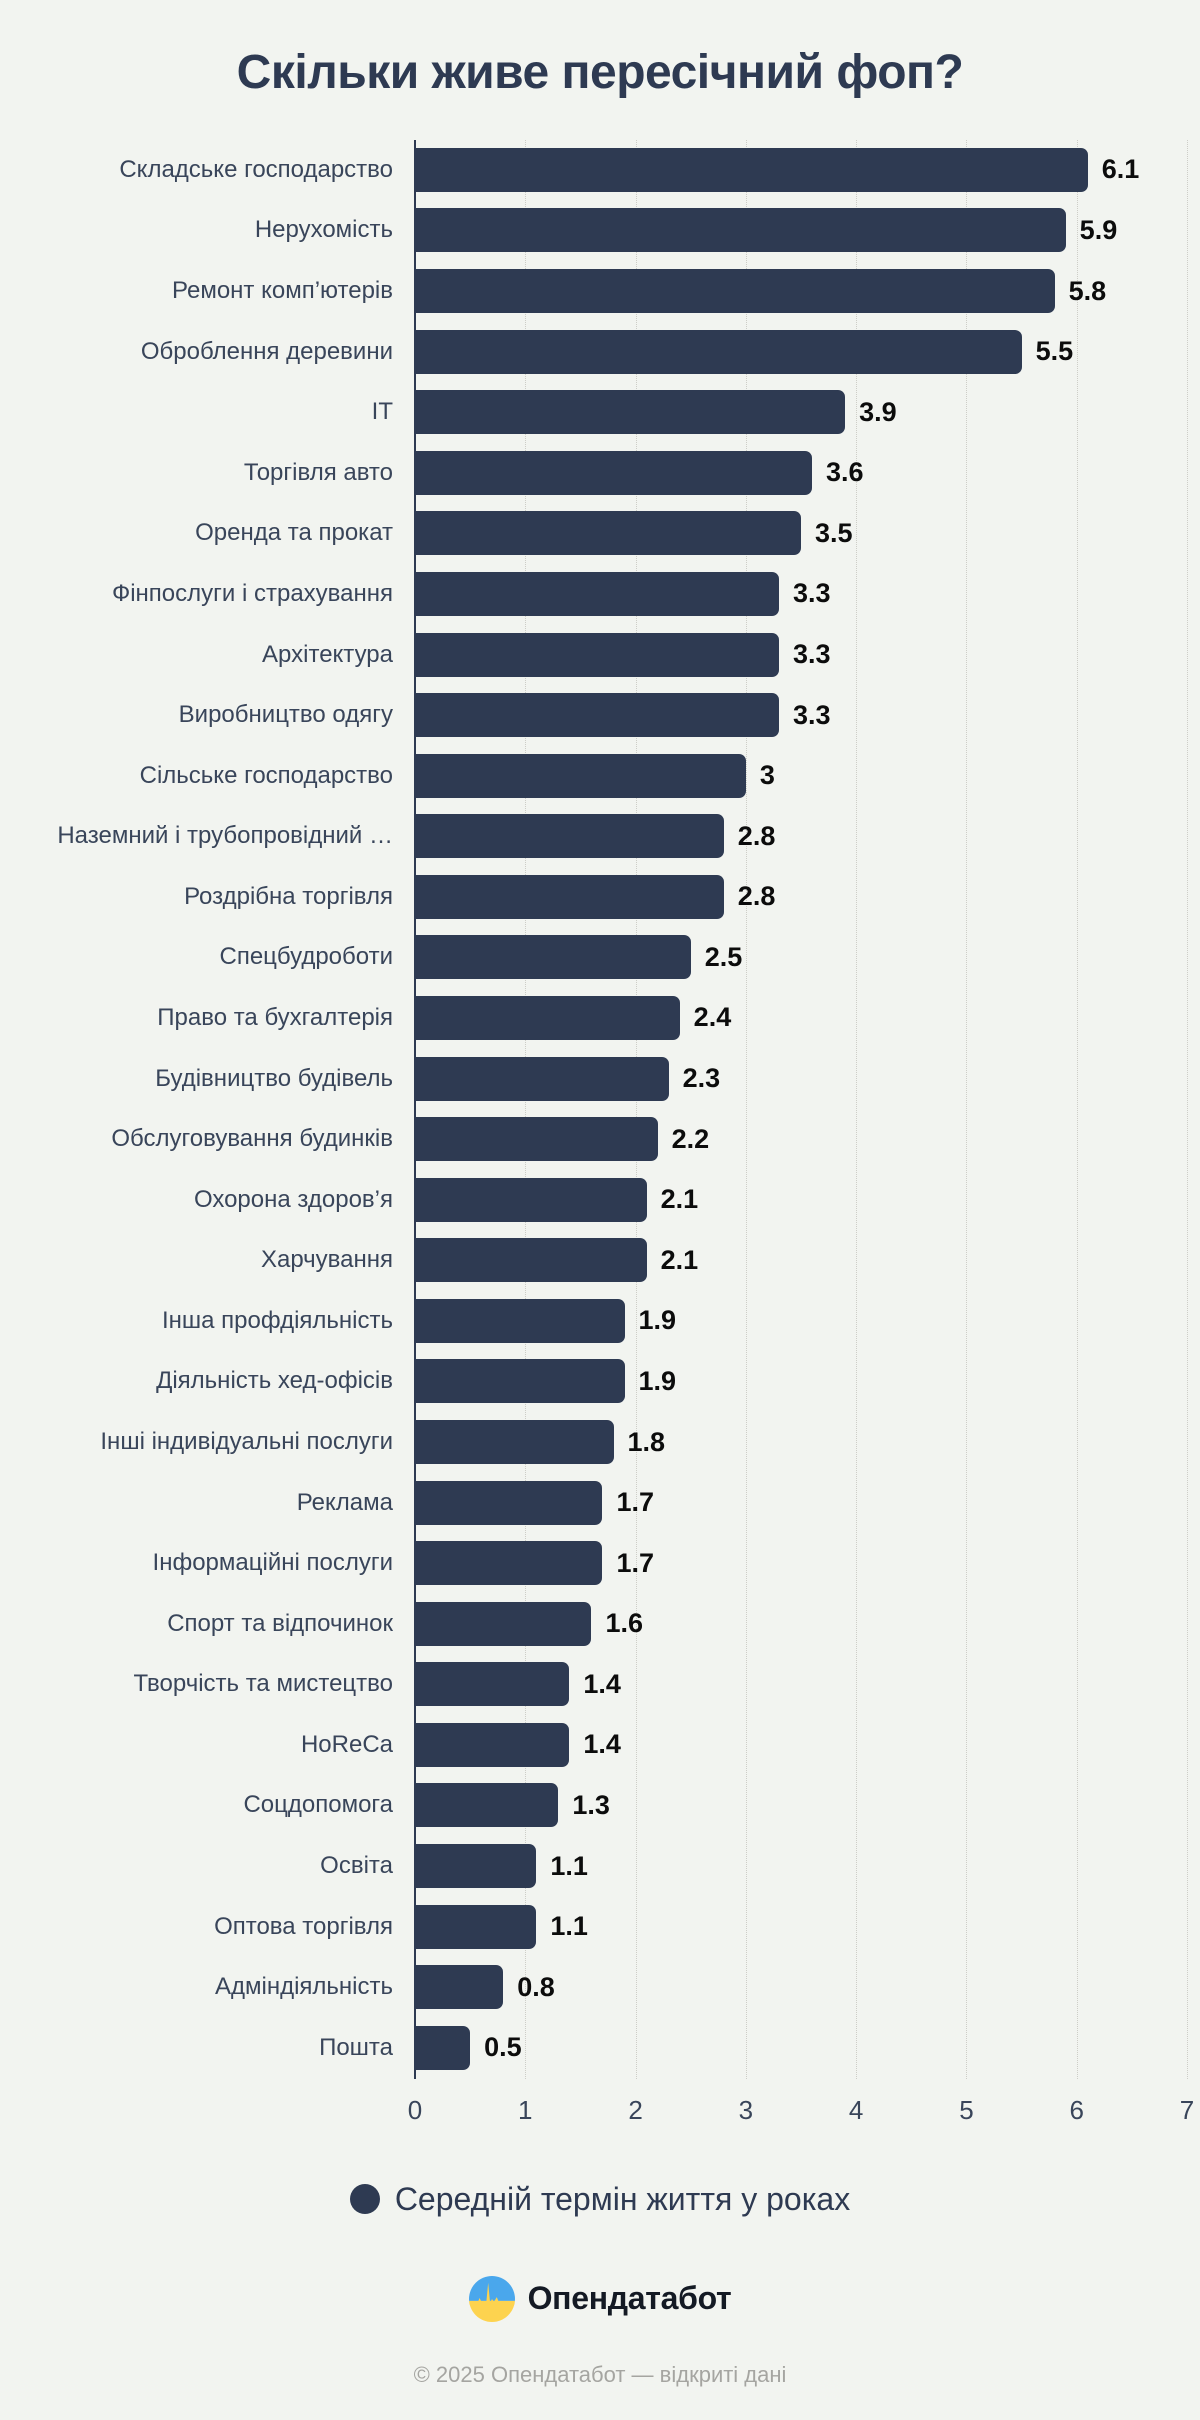  Describe the element at coordinates (303, 1987) in the screenshot. I see `category-label: Адміндіяльність` at that location.